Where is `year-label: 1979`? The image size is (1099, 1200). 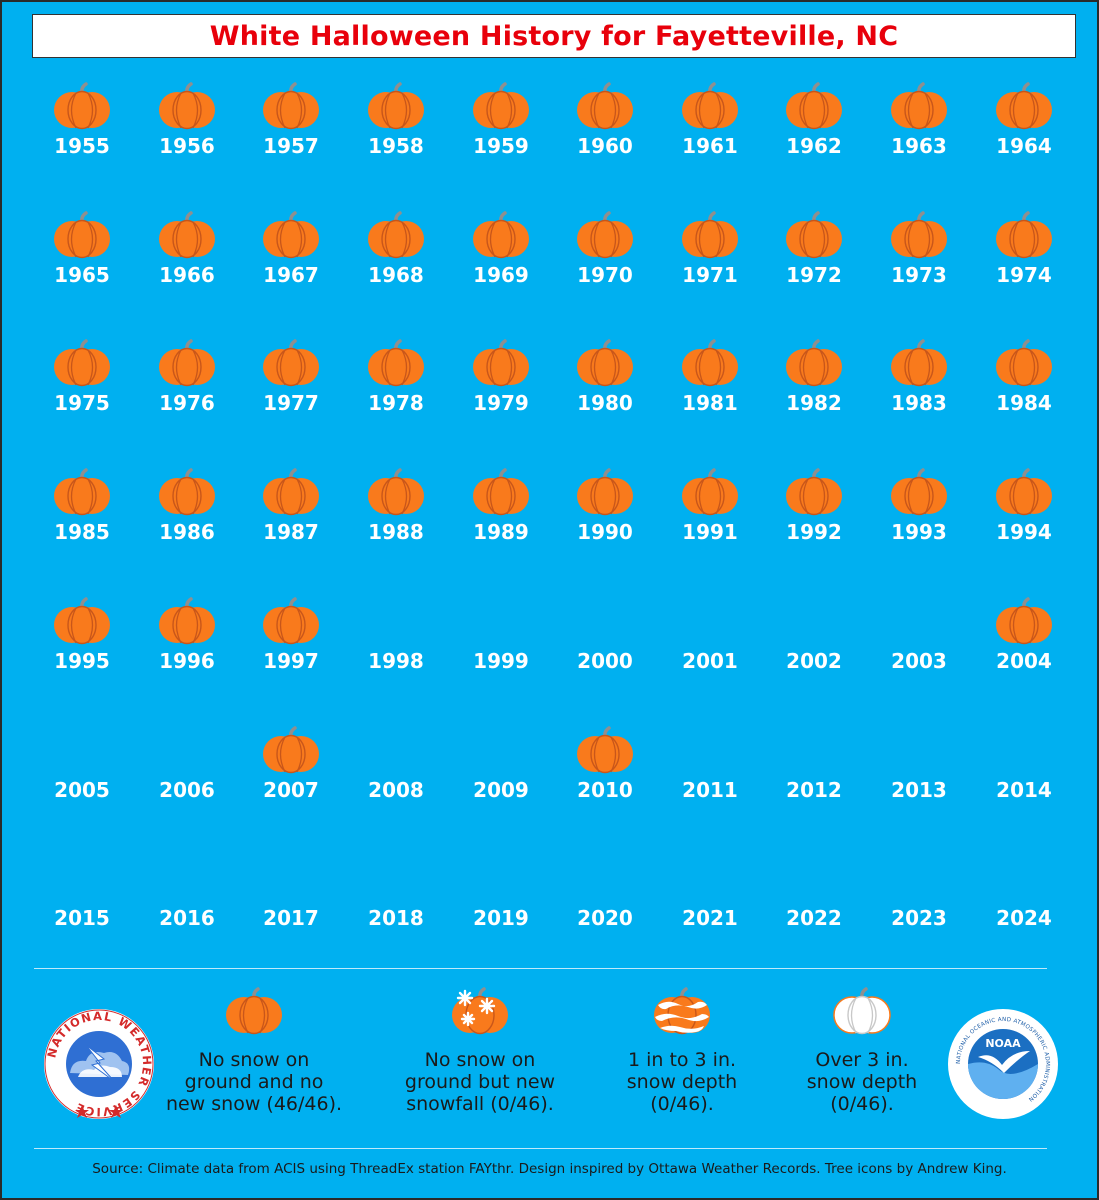 year-label: 1979 is located at coordinates (501, 403).